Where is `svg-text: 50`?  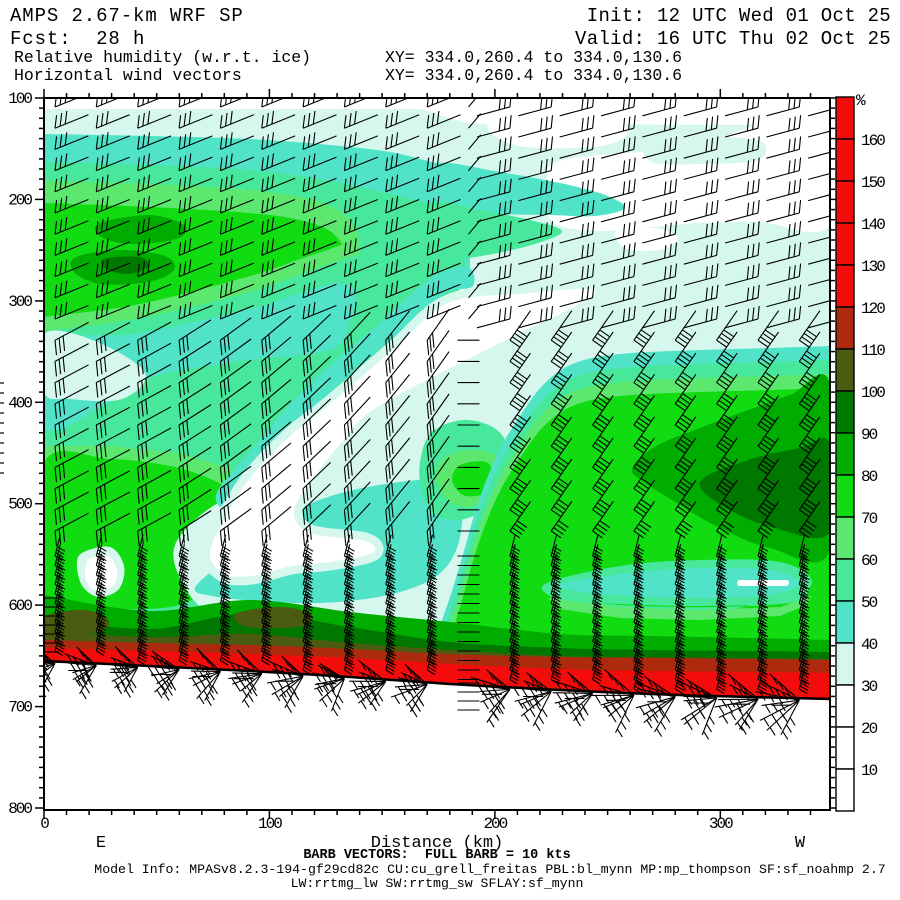
svg-text: 50 is located at coordinates (869, 603).